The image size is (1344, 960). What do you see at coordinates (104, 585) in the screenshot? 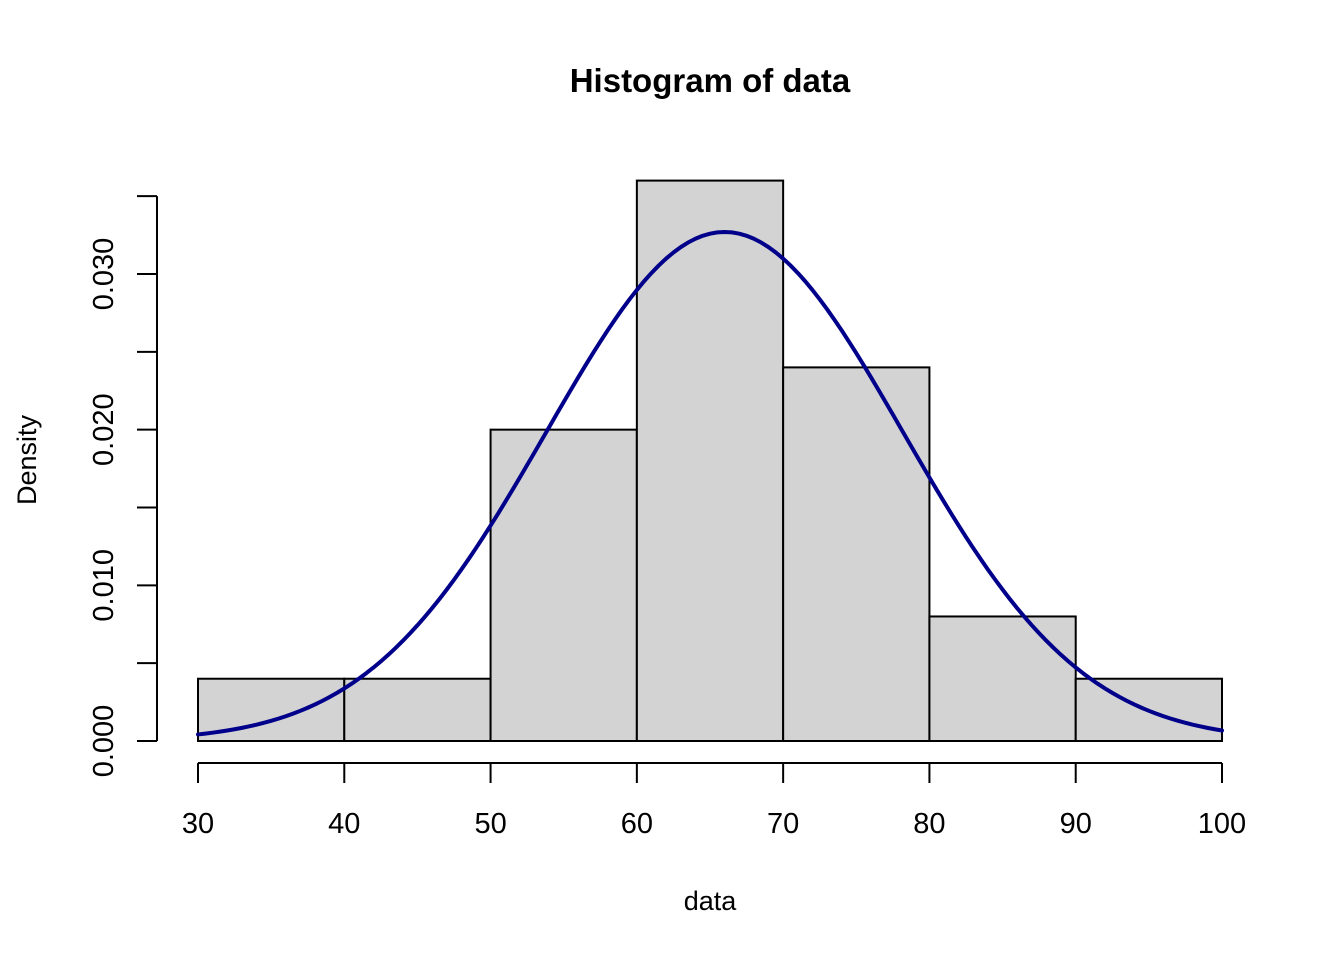
I see `y-tick-label: 0.010` at bounding box center [104, 585].